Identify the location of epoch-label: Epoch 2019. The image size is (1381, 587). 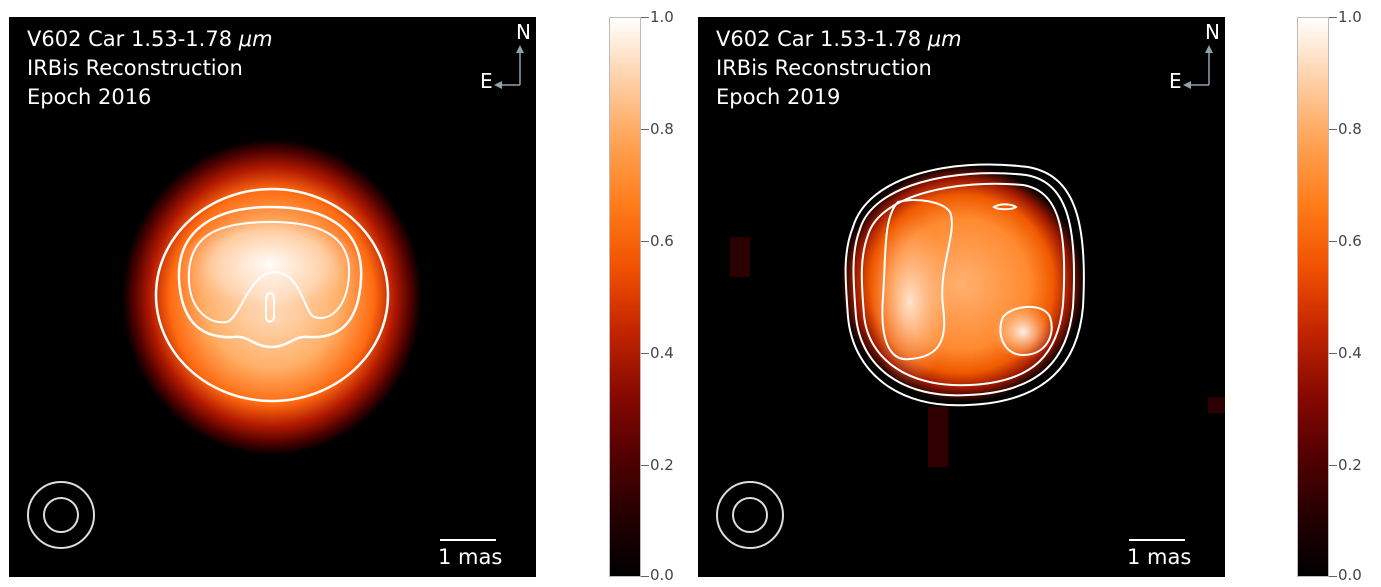
(778, 97).